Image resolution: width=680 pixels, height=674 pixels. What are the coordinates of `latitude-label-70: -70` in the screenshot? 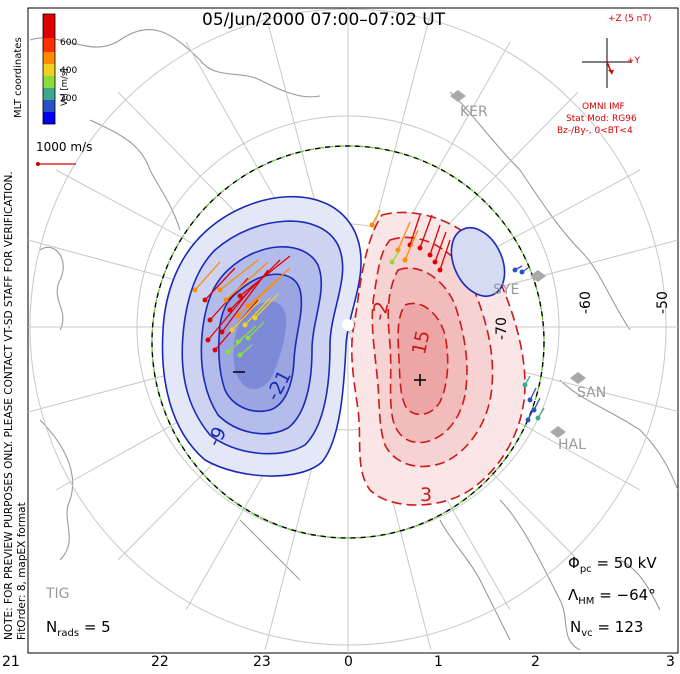 It's located at (502, 328).